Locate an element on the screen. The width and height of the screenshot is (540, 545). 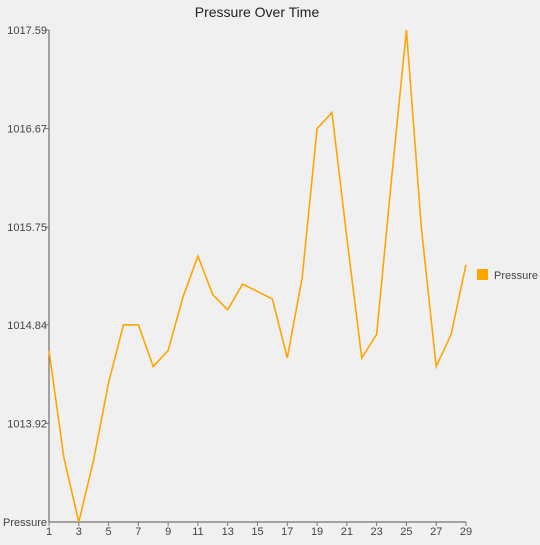
x-tick-label: 1 is located at coordinates (49, 532).